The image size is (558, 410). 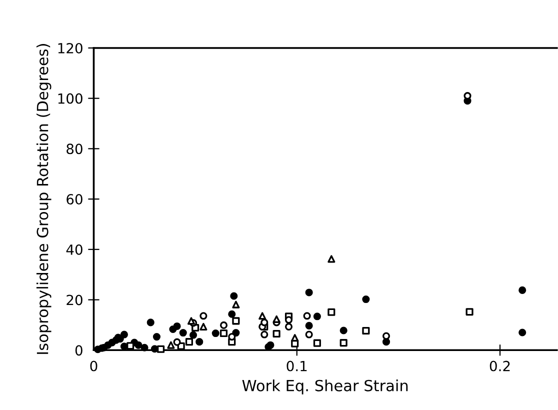 What do you see at coordinates (74, 249) in the screenshot?
I see `y-tick-label: 40` at bounding box center [74, 249].